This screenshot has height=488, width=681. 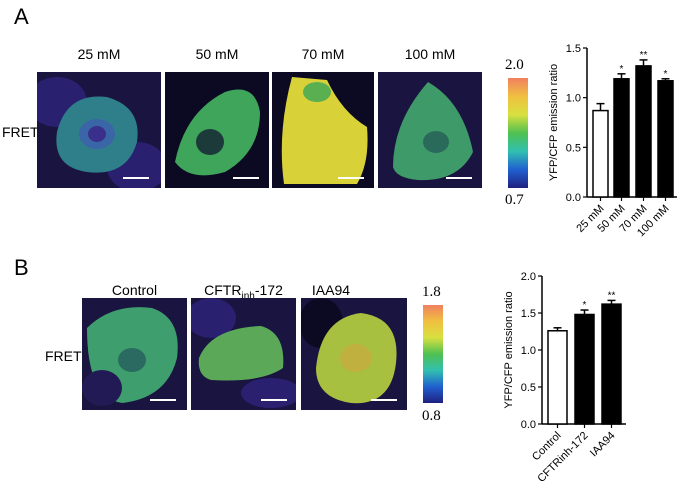 I want to click on condition-label: IAA94, so click(x=331, y=290).